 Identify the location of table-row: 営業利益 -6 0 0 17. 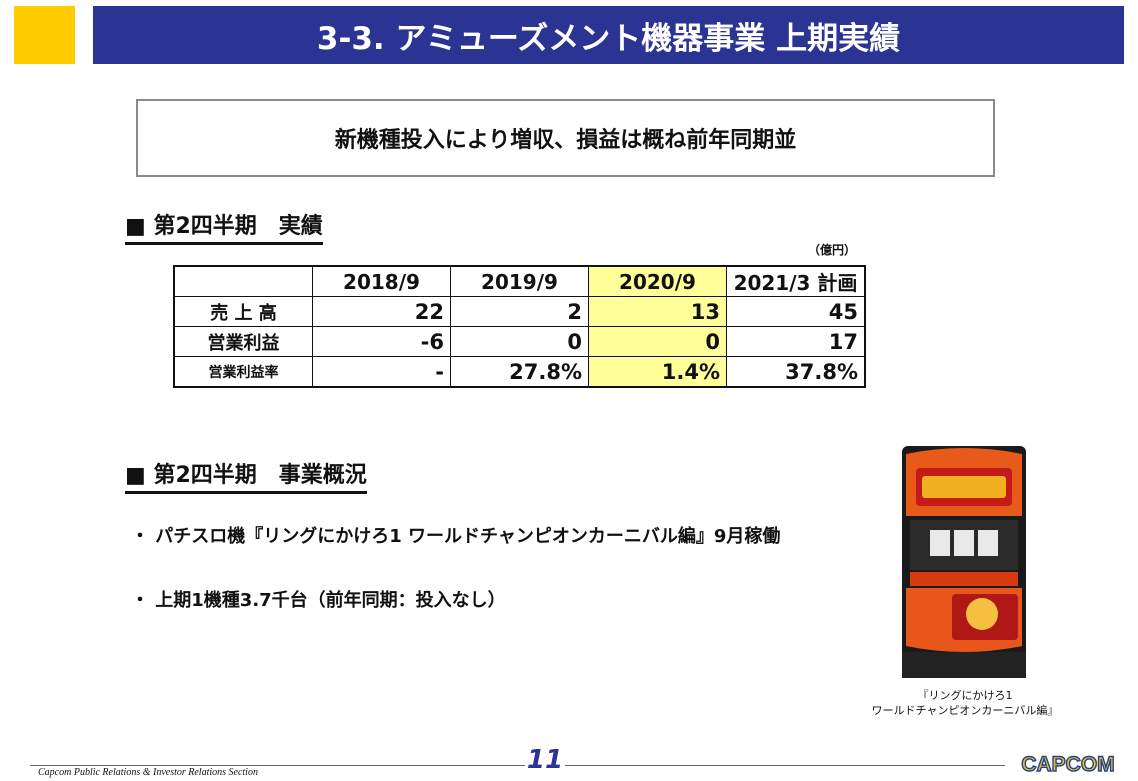
(519, 341).